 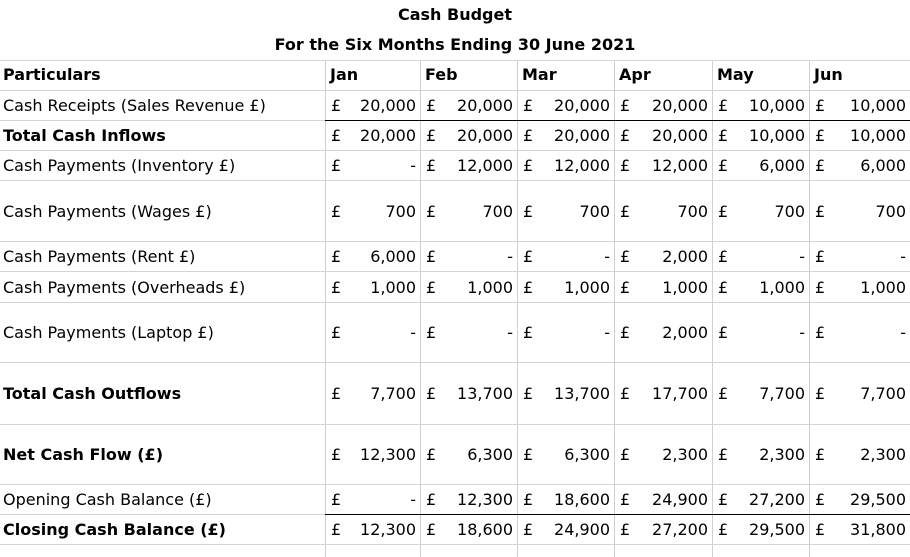 What do you see at coordinates (485, 529) in the screenshot?
I see `amount-value: 18,600` at bounding box center [485, 529].